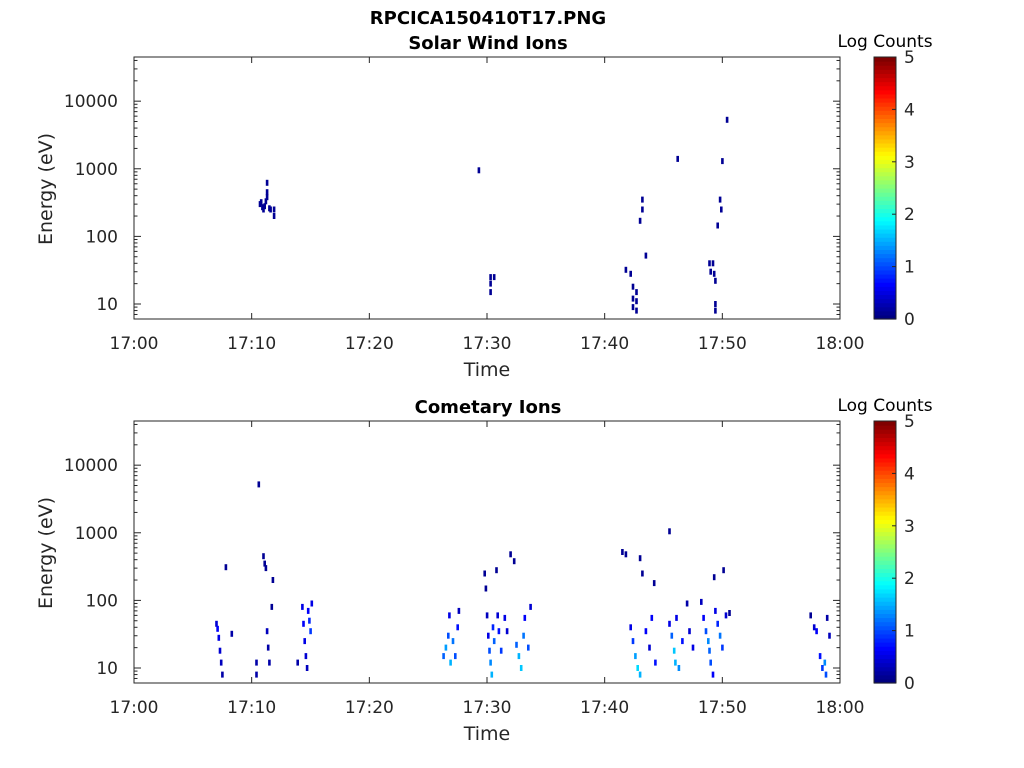 The height and width of the screenshot is (768, 1024). I want to click on colorbar-title: Log Counts, so click(884, 406).